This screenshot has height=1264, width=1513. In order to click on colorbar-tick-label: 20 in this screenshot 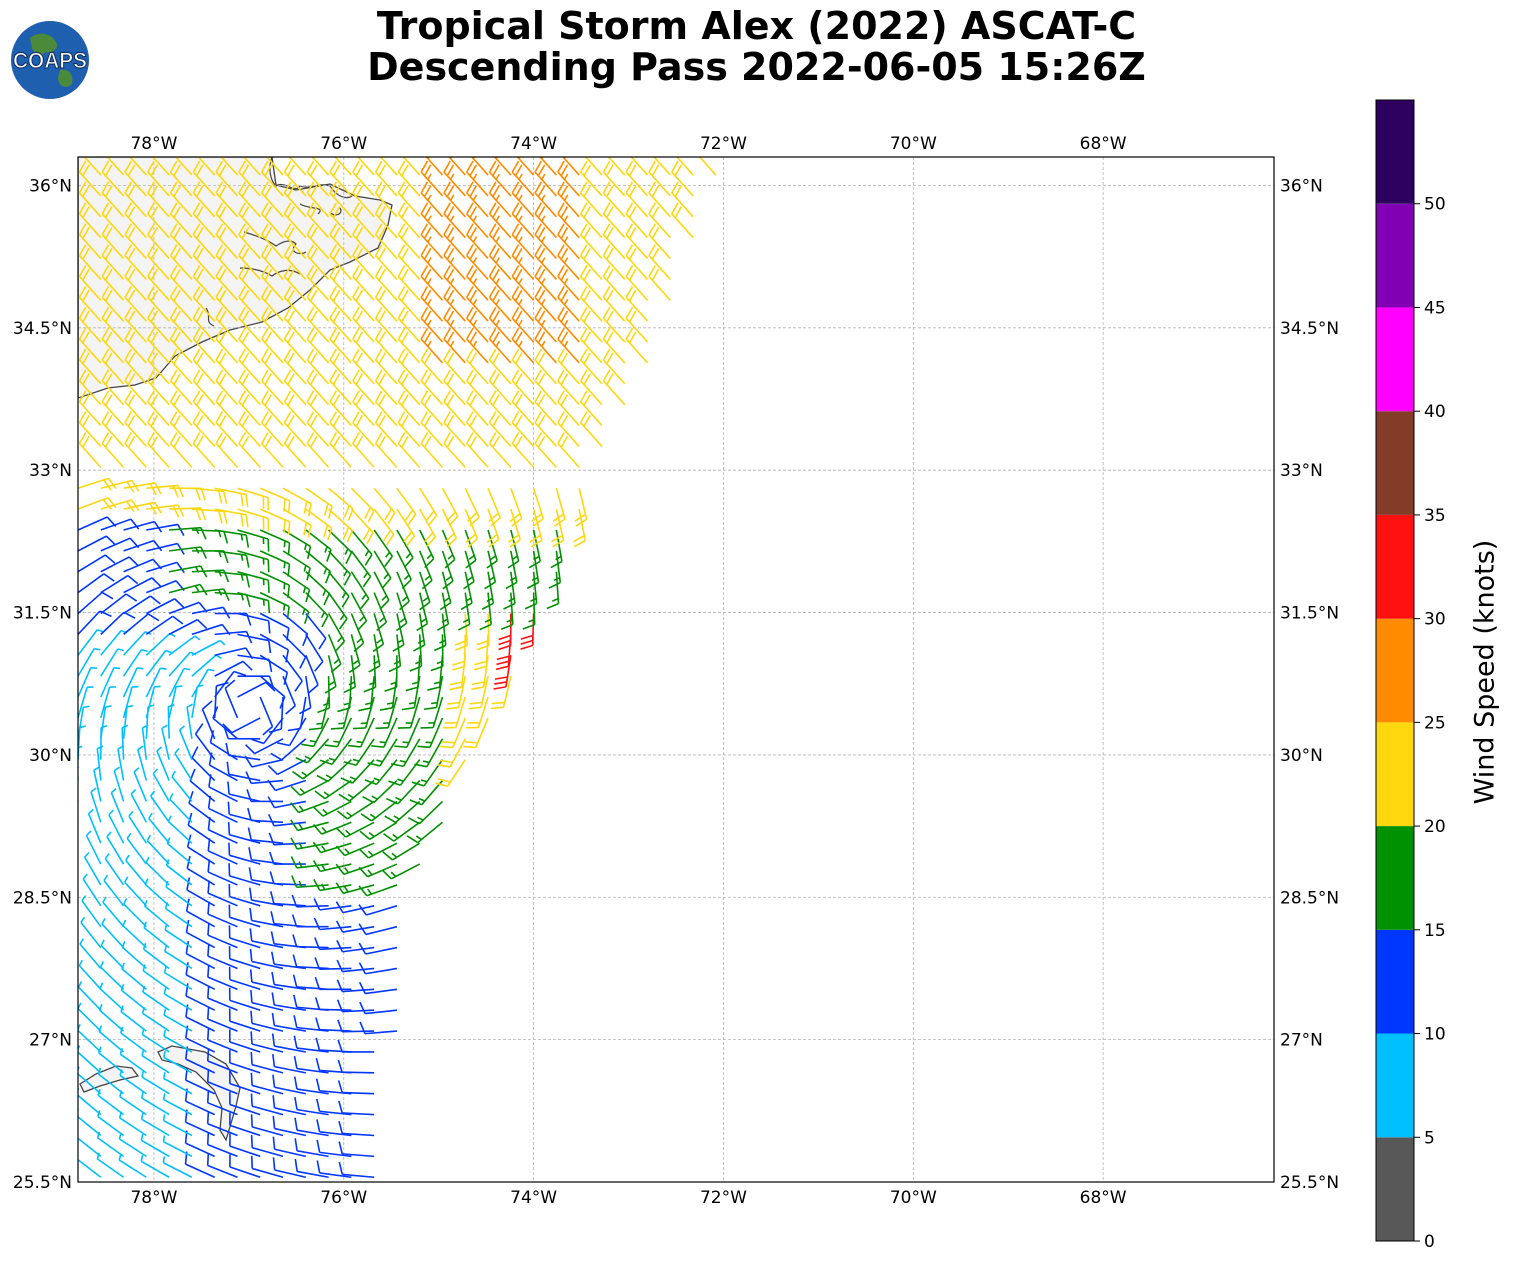, I will do `click(1435, 827)`.